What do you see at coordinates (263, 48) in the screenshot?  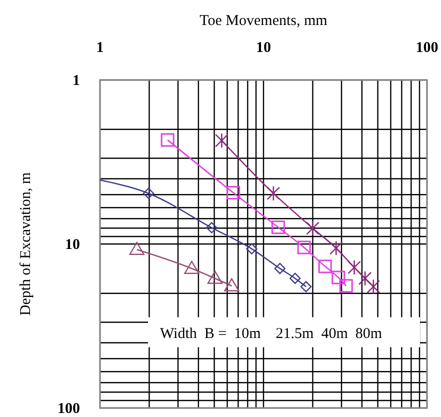 I see `x-tick-label: 10` at bounding box center [263, 48].